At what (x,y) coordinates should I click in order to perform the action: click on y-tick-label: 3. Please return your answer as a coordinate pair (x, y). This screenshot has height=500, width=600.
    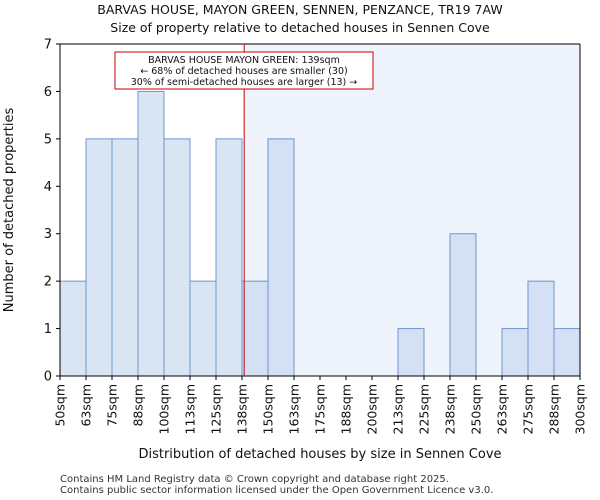
    Looking at the image, I should click on (48, 234).